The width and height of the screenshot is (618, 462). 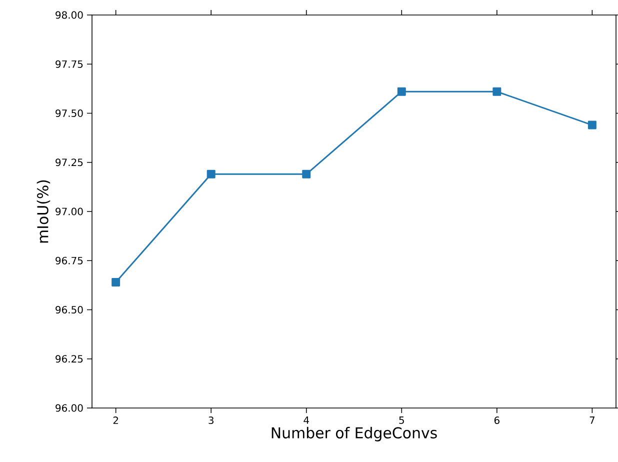 What do you see at coordinates (115, 420) in the screenshot?
I see `x-tick-label: 2` at bounding box center [115, 420].